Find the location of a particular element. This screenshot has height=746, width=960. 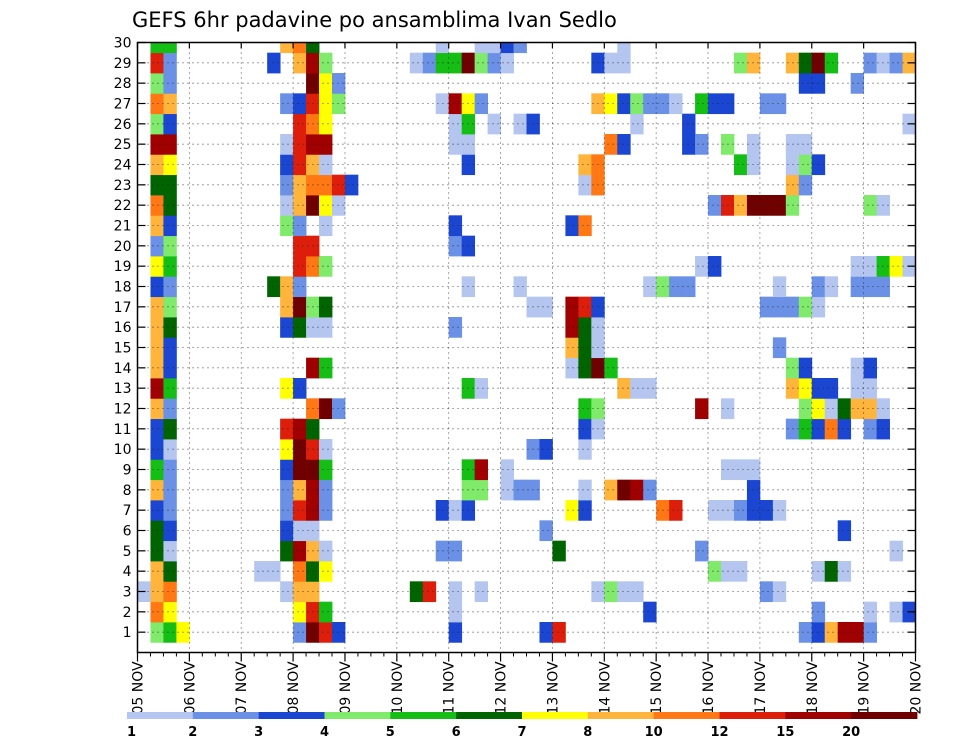

y-tick-label: 24 is located at coordinates (123, 166).